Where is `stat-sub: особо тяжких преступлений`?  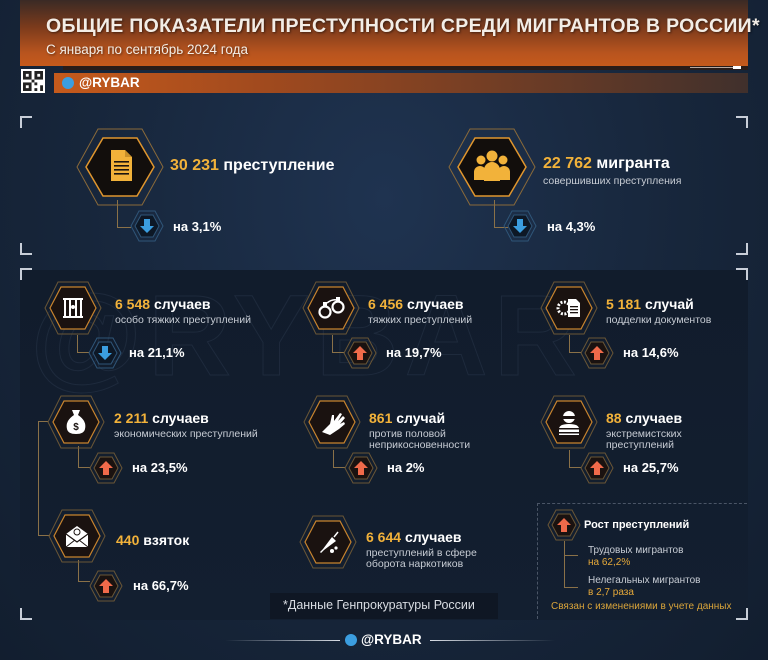
stat-sub: особо тяжких преступлений is located at coordinates (183, 320).